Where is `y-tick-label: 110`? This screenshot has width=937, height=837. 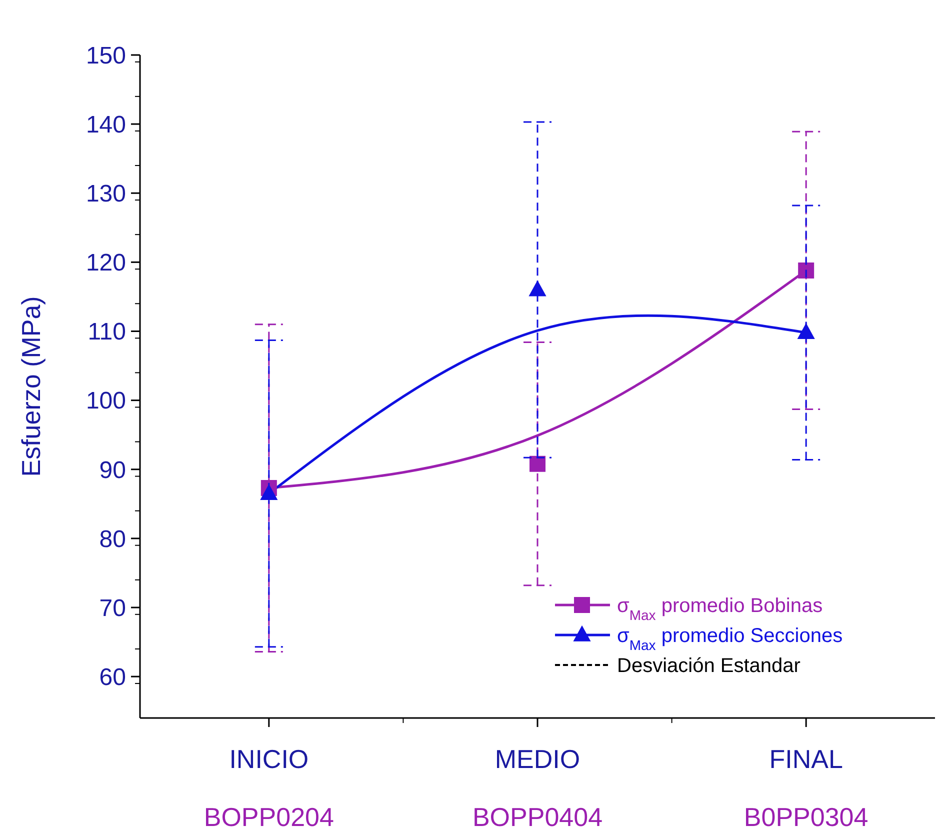 y-tick-label: 110 is located at coordinates (107, 332).